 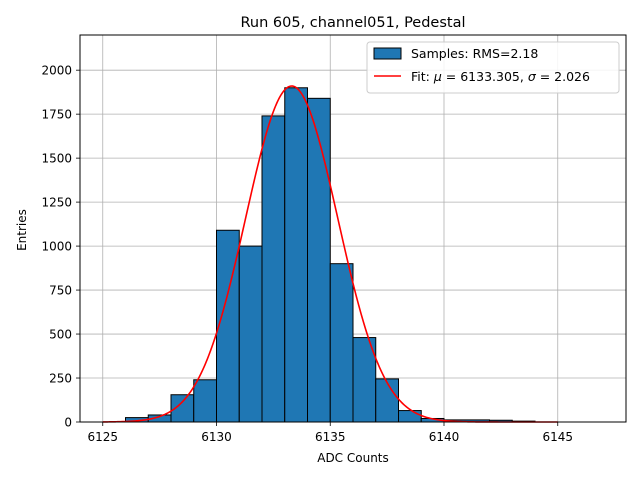 I want to click on y-tick-label: 1250, so click(x=56, y=203).